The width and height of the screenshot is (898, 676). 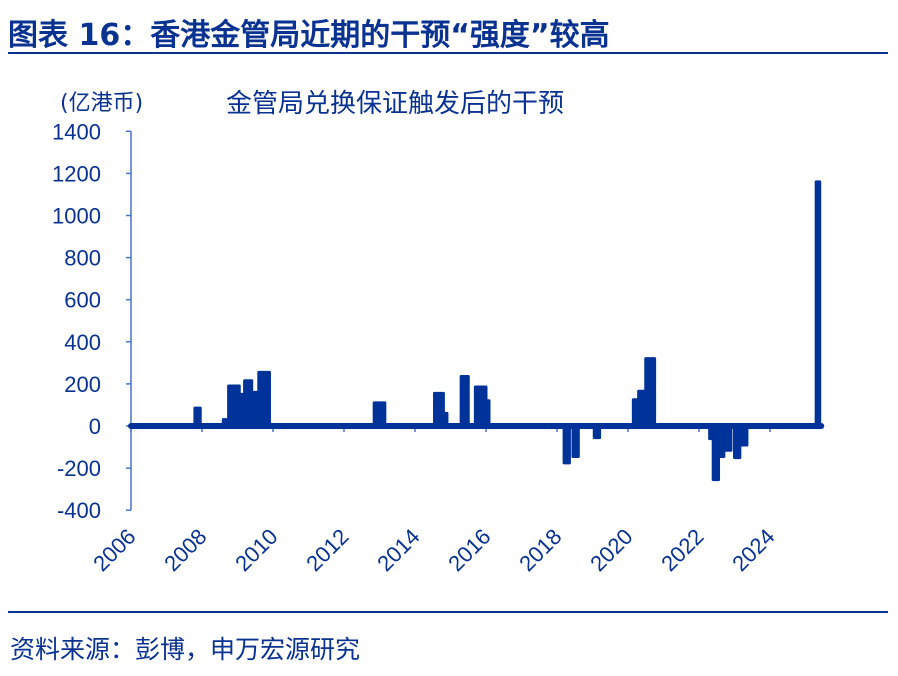 I want to click on y-tick-label: 1400, so click(x=76, y=131).